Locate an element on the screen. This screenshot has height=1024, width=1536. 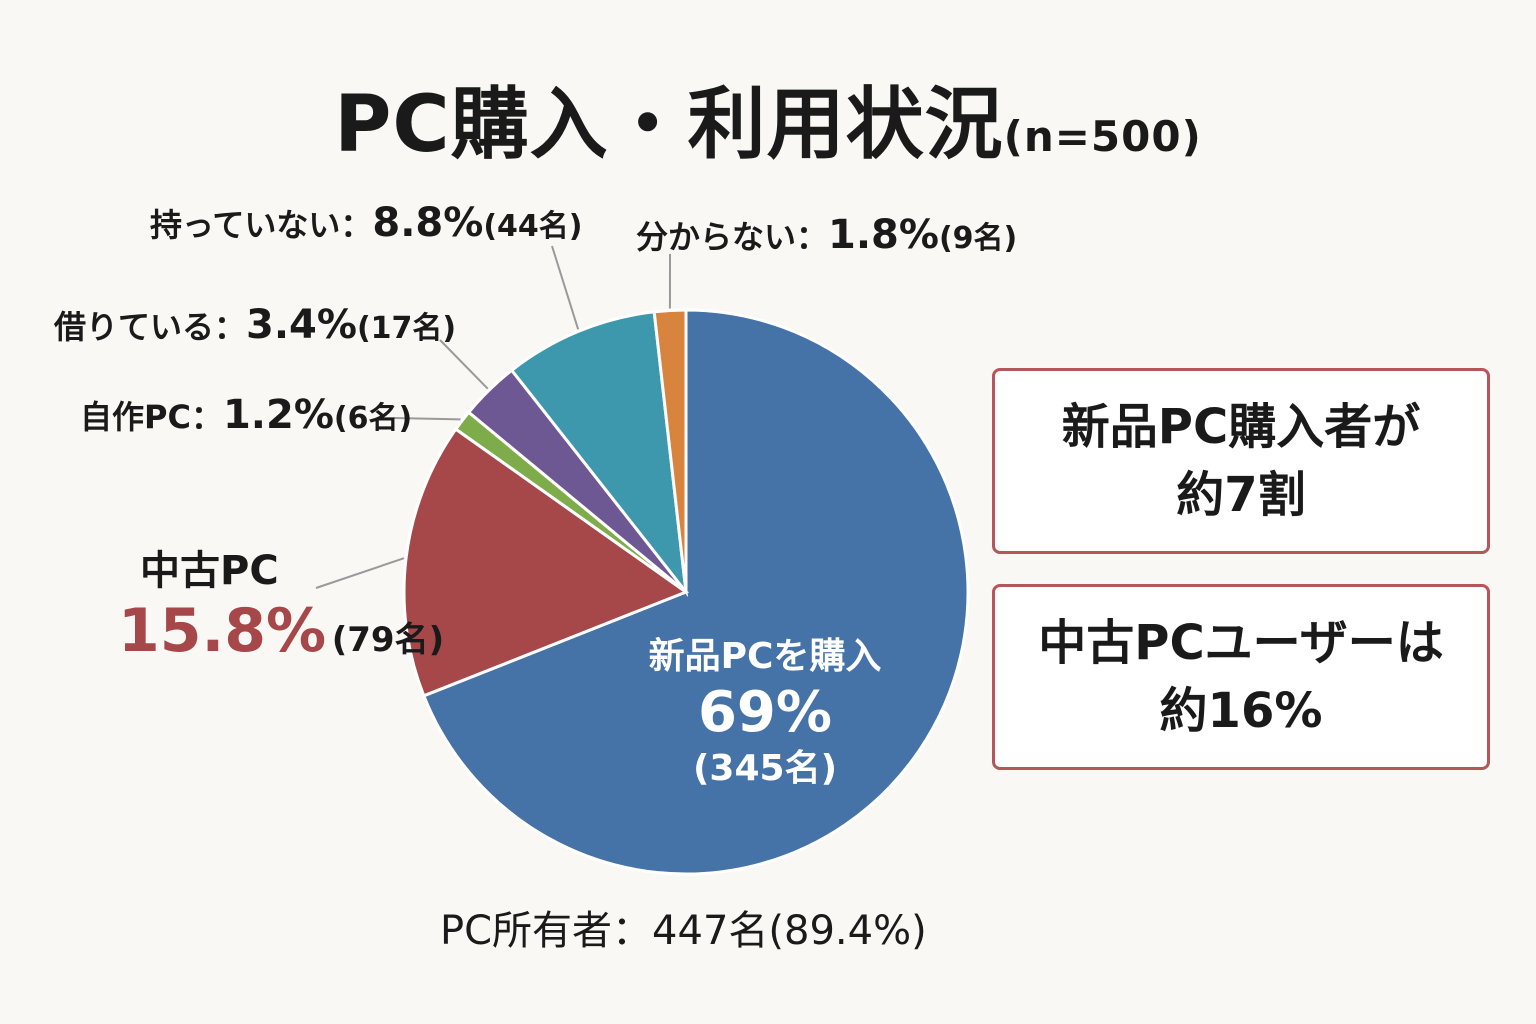
slice-none is located at coordinates (599, 454).